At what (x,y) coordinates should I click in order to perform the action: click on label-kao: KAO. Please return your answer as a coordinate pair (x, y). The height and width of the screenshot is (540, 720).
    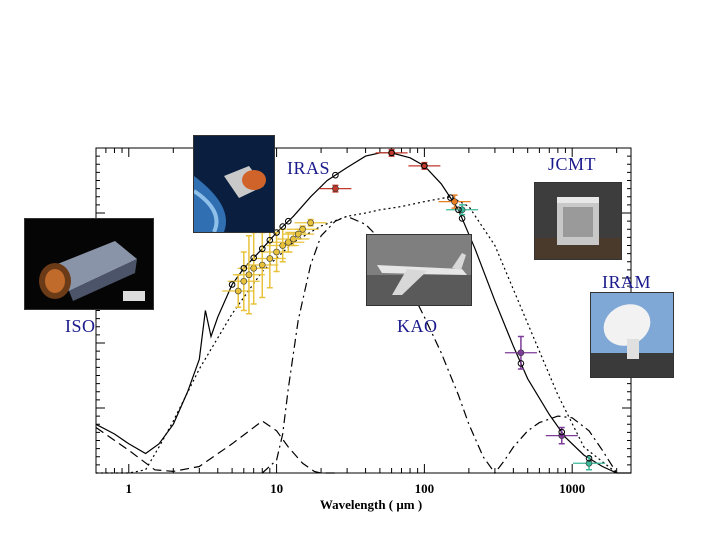
    Looking at the image, I should click on (417, 326).